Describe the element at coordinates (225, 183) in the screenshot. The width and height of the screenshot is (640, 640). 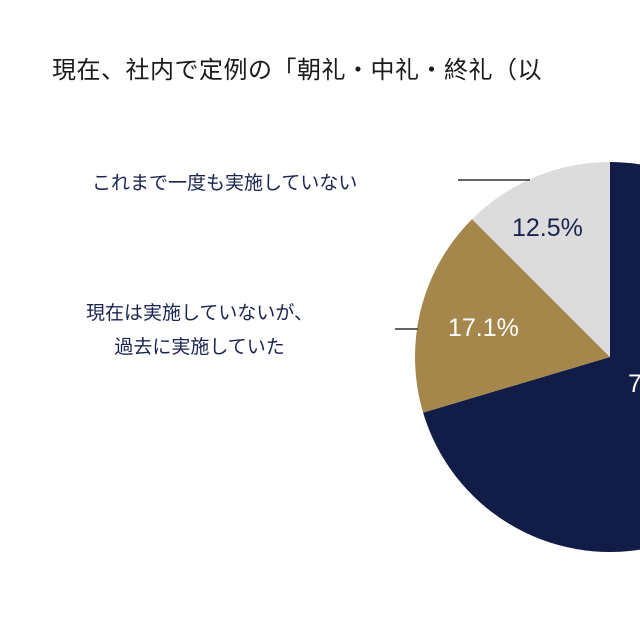
I see `label-never: これまで一度も実施していない` at that location.